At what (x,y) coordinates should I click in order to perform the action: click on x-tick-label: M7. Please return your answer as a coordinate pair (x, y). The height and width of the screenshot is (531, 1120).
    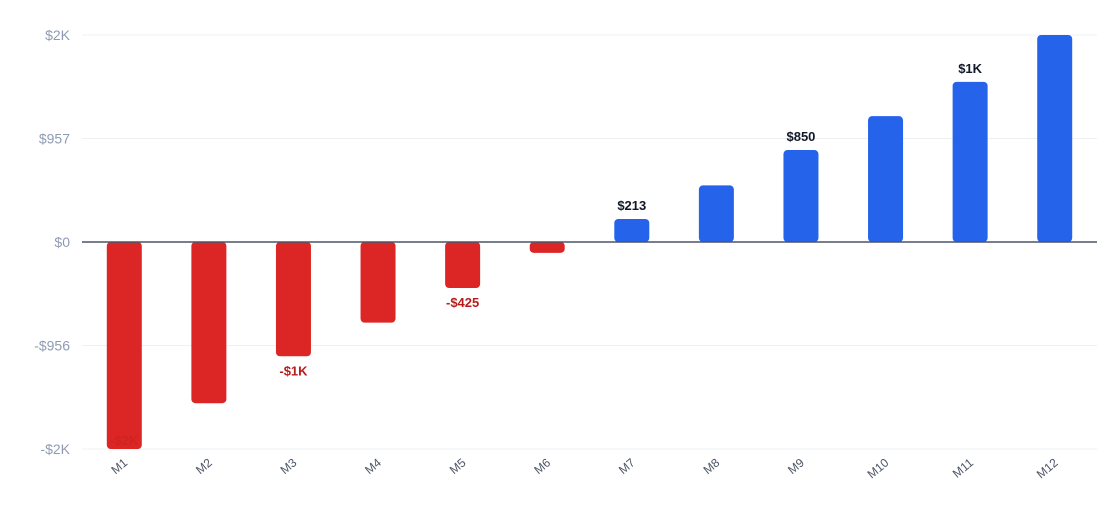
    Looking at the image, I should click on (627, 466).